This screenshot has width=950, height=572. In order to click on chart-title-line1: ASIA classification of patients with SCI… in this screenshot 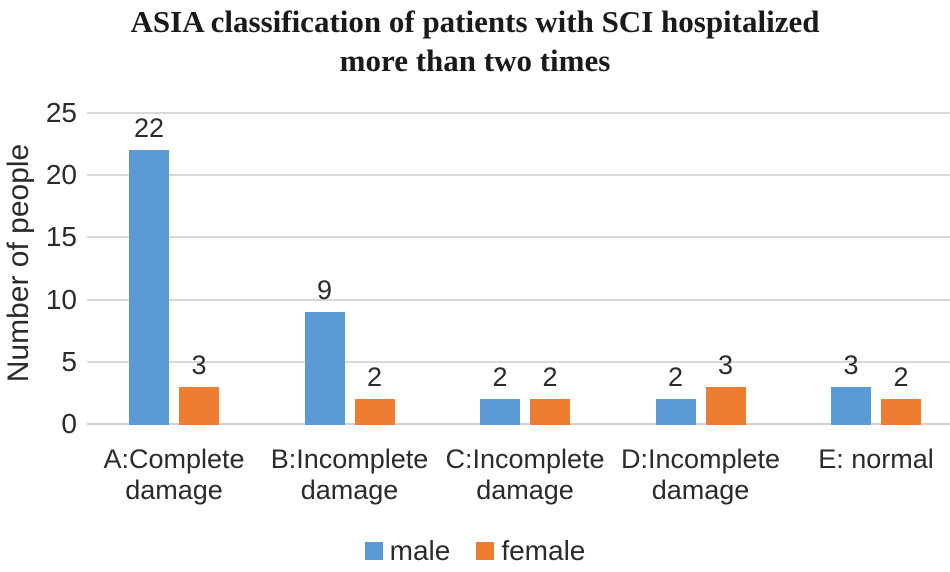, I will do `click(475, 21)`.